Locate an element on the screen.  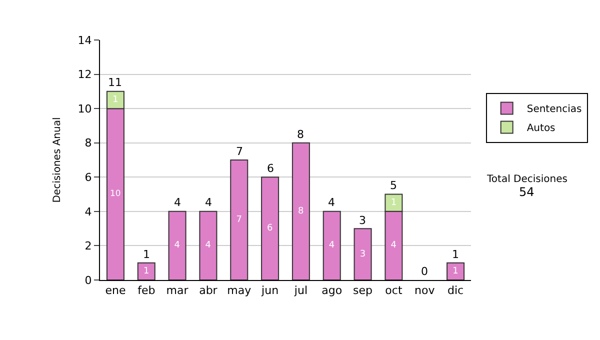
data-label: 10 is located at coordinates (115, 193).